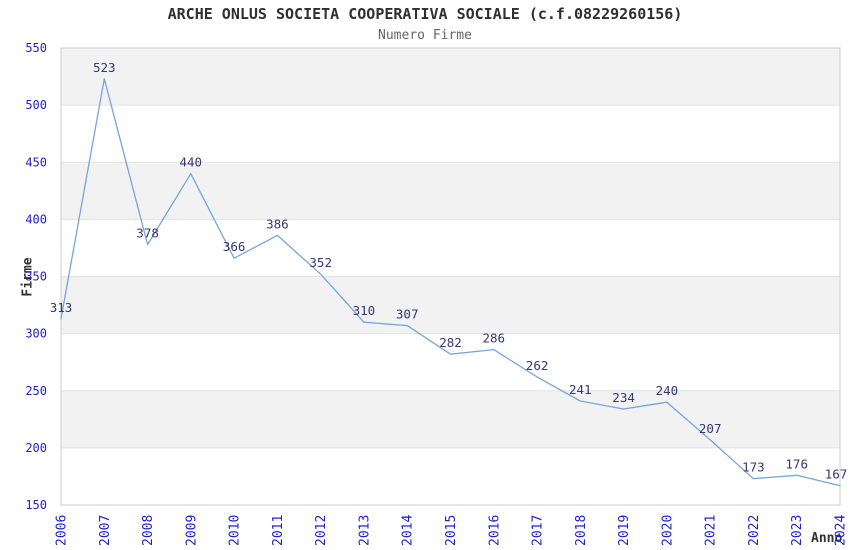 This screenshot has width=850, height=550. I want to click on x-tick-label: 2012, so click(321, 530).